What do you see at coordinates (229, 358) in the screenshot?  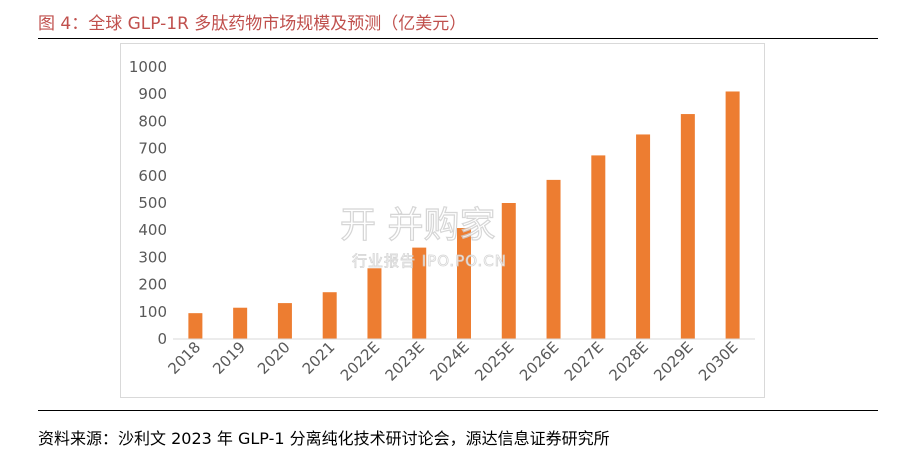 I see `x-tick-label: 2019` at bounding box center [229, 358].